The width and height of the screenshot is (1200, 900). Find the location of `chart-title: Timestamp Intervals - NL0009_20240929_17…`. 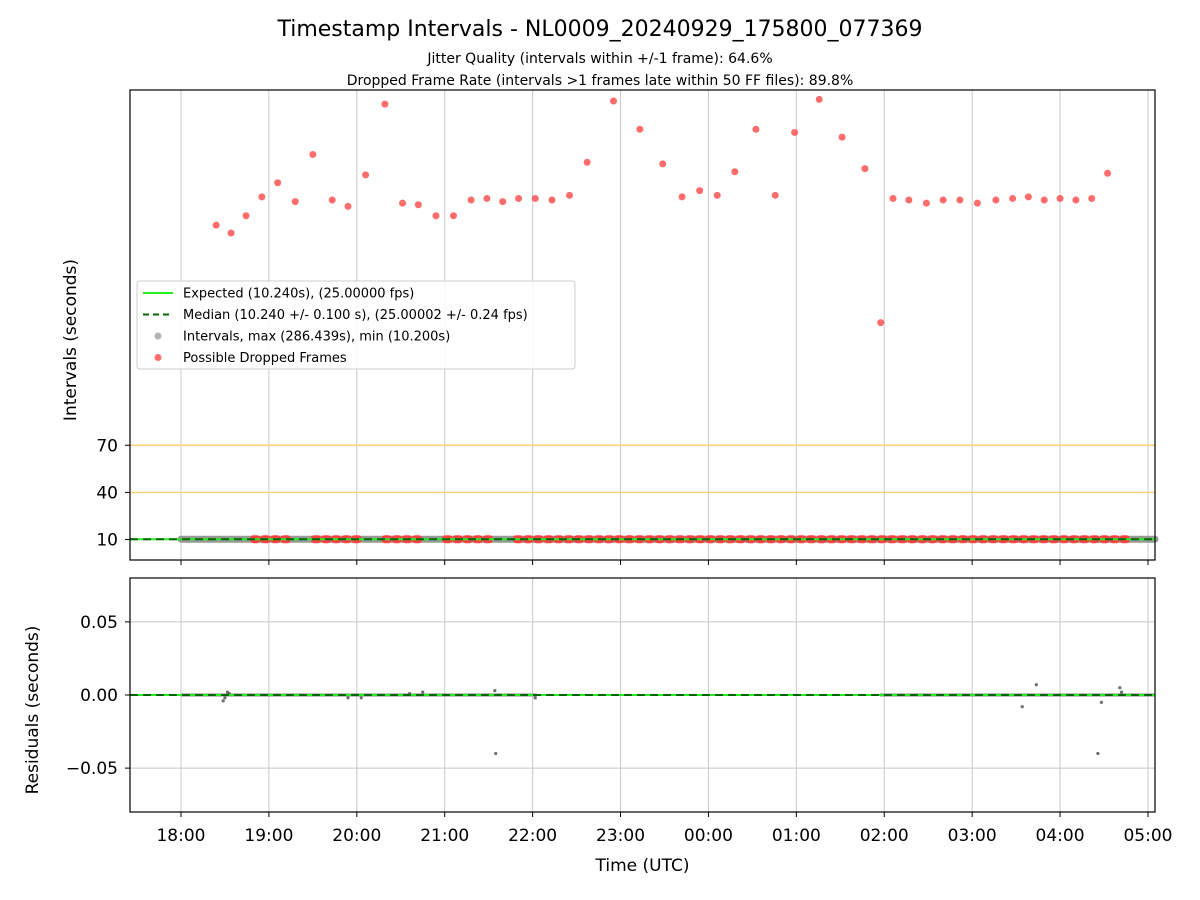

chart-title: Timestamp Intervals - NL0009_20240929_17… is located at coordinates (599, 29).